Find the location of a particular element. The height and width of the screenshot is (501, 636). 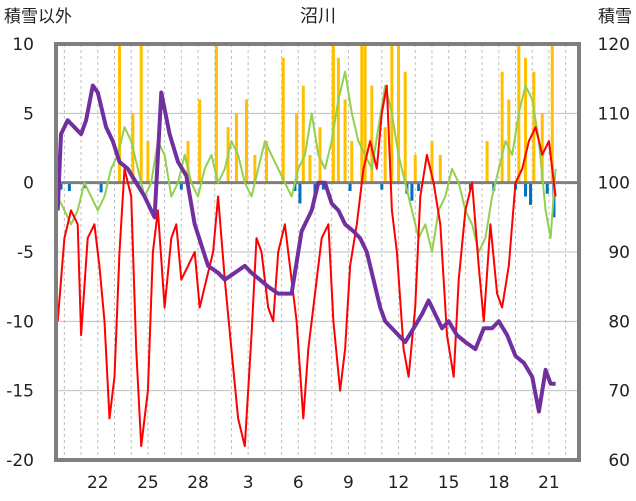

right-tick-label: 100 is located at coordinates (614, 184).